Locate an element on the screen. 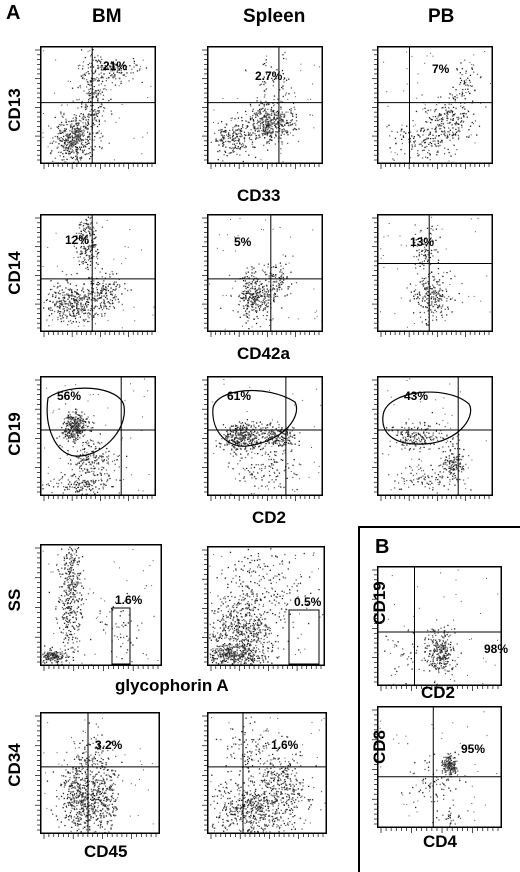  x-marker-row-3: CD2 is located at coordinates (269, 517).